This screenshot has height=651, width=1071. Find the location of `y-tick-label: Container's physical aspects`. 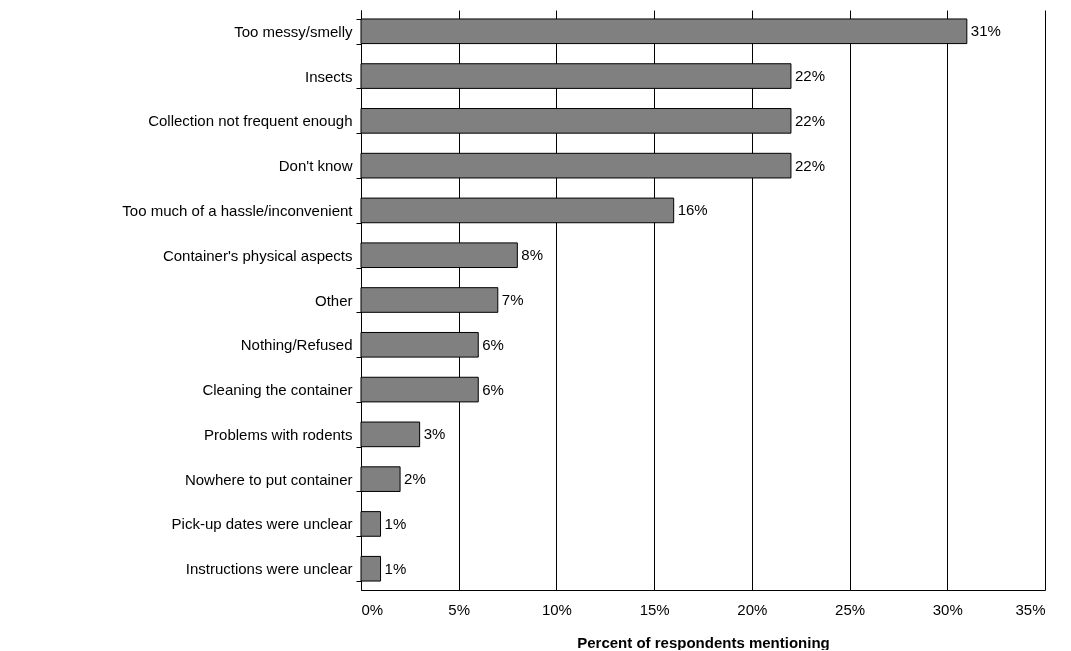

y-tick-label: Container's physical aspects is located at coordinates (257, 255).